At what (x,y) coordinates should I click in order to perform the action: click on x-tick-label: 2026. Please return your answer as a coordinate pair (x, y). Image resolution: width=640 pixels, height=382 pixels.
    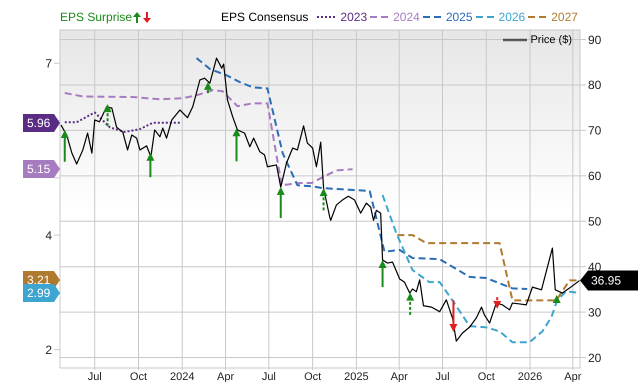
    Looking at the image, I should click on (530, 376).